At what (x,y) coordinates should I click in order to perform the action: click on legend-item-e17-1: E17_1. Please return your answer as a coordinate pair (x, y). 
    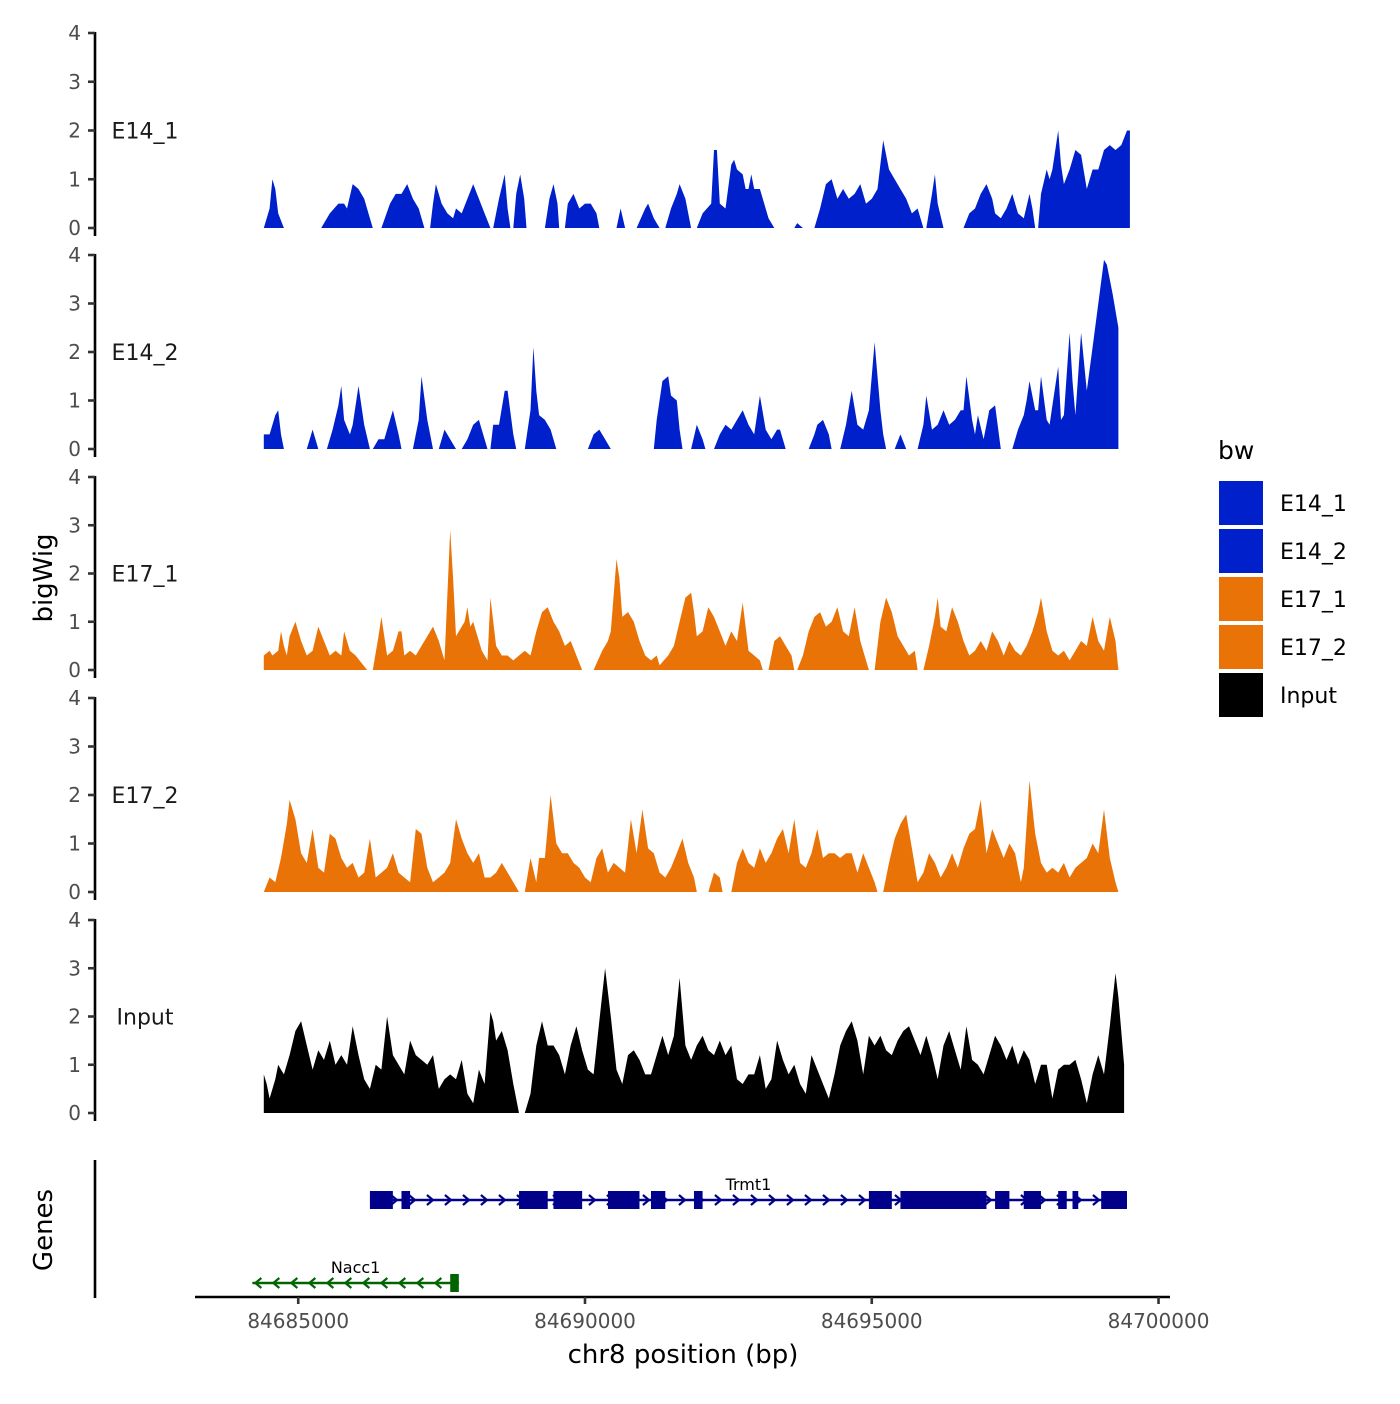
    Looking at the image, I should click on (1283, 599).